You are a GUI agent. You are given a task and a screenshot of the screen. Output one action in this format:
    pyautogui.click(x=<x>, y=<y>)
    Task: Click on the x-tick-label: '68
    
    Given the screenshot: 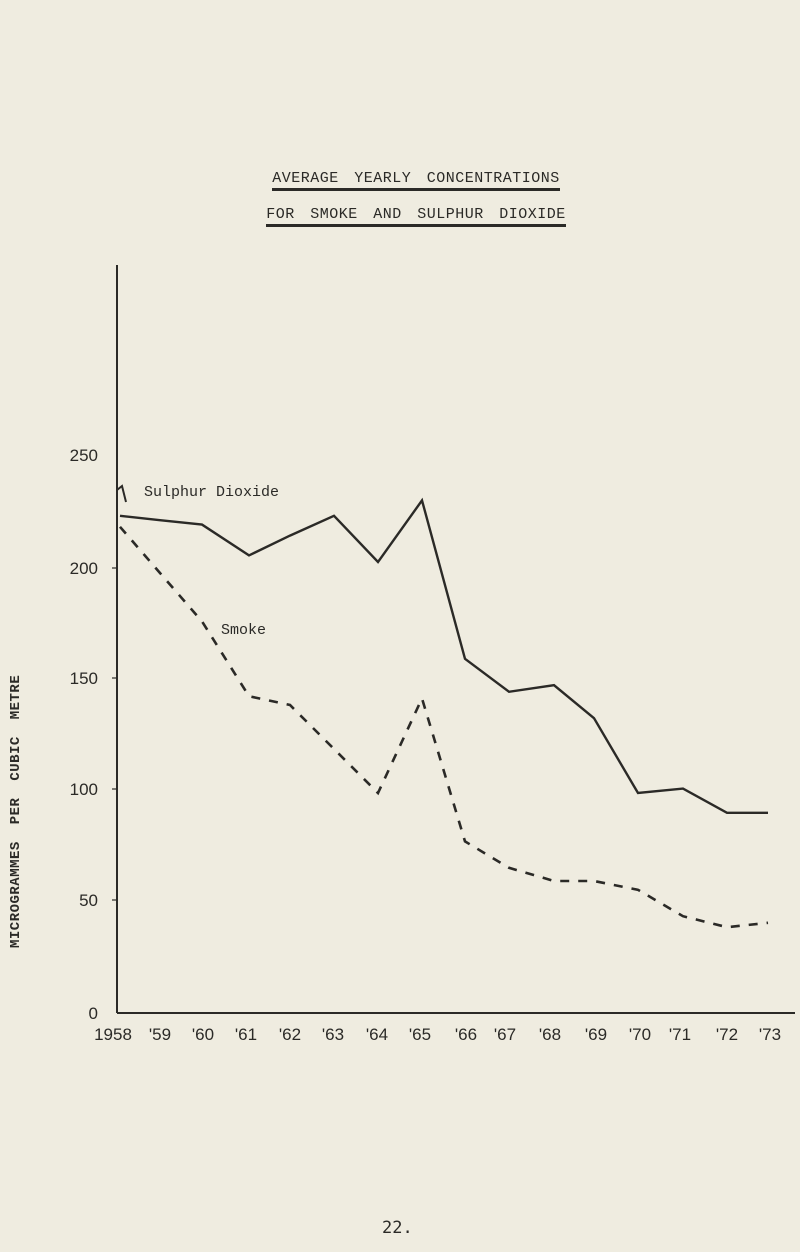 What is the action you would take?
    pyautogui.click(x=550, y=1034)
    